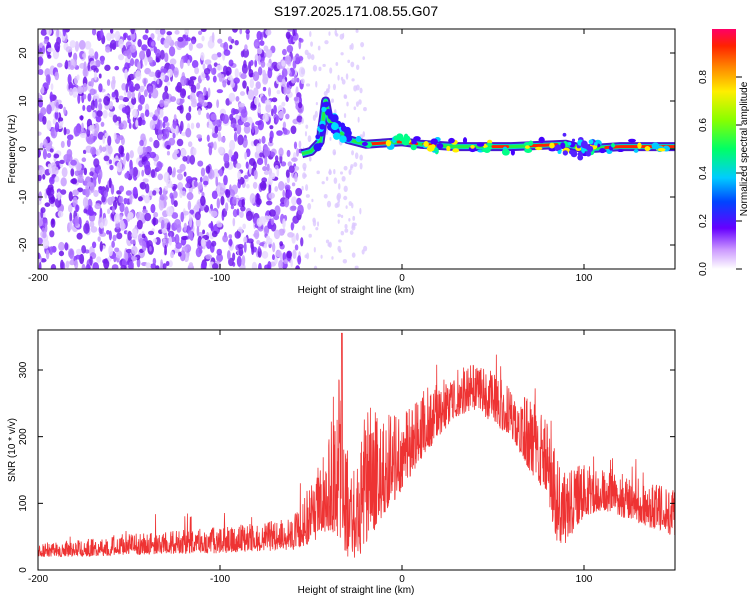  Describe the element at coordinates (220, 579) in the screenshot. I see `snr-x-tick-label: -100` at that location.